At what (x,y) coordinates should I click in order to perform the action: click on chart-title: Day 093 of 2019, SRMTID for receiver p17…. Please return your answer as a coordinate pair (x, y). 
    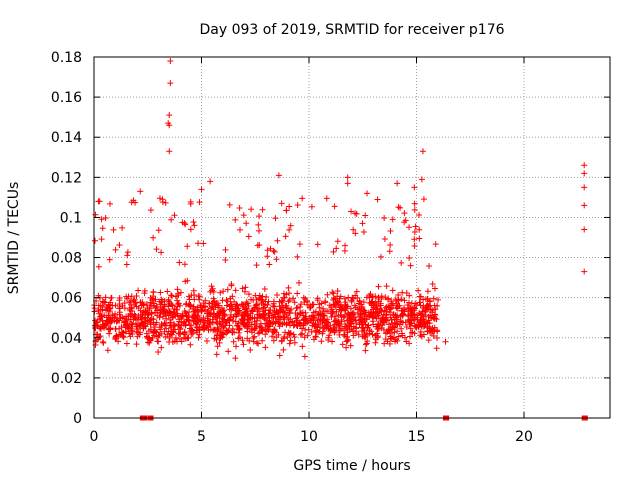
    Looking at the image, I should click on (351, 30).